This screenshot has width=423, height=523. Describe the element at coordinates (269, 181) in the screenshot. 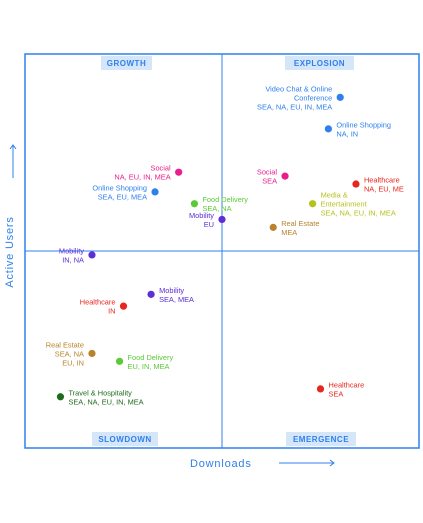

I see `point-label-3-line-1: SEA` at that location.